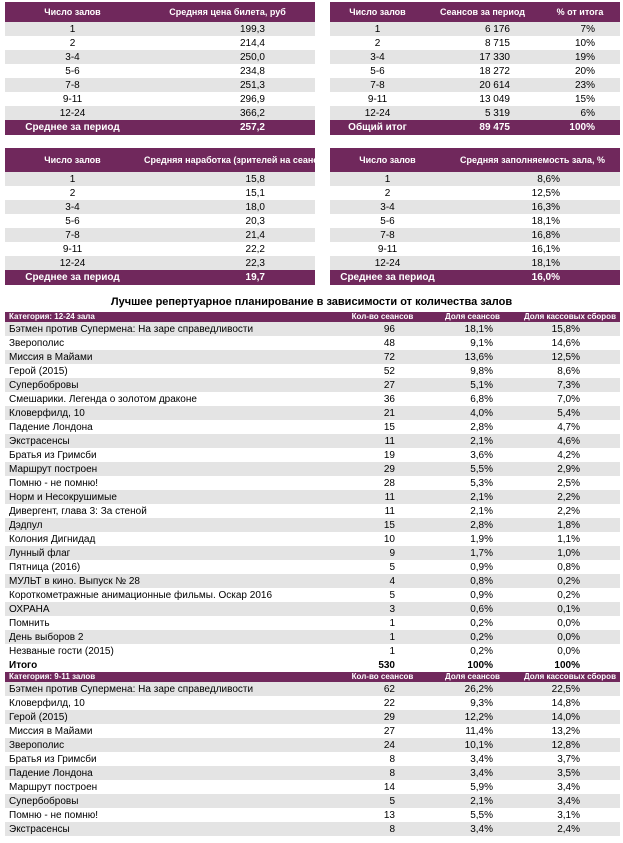  I want to click on data-row: Герой (2015) 29 12,2% 14,0%, so click(312, 717).